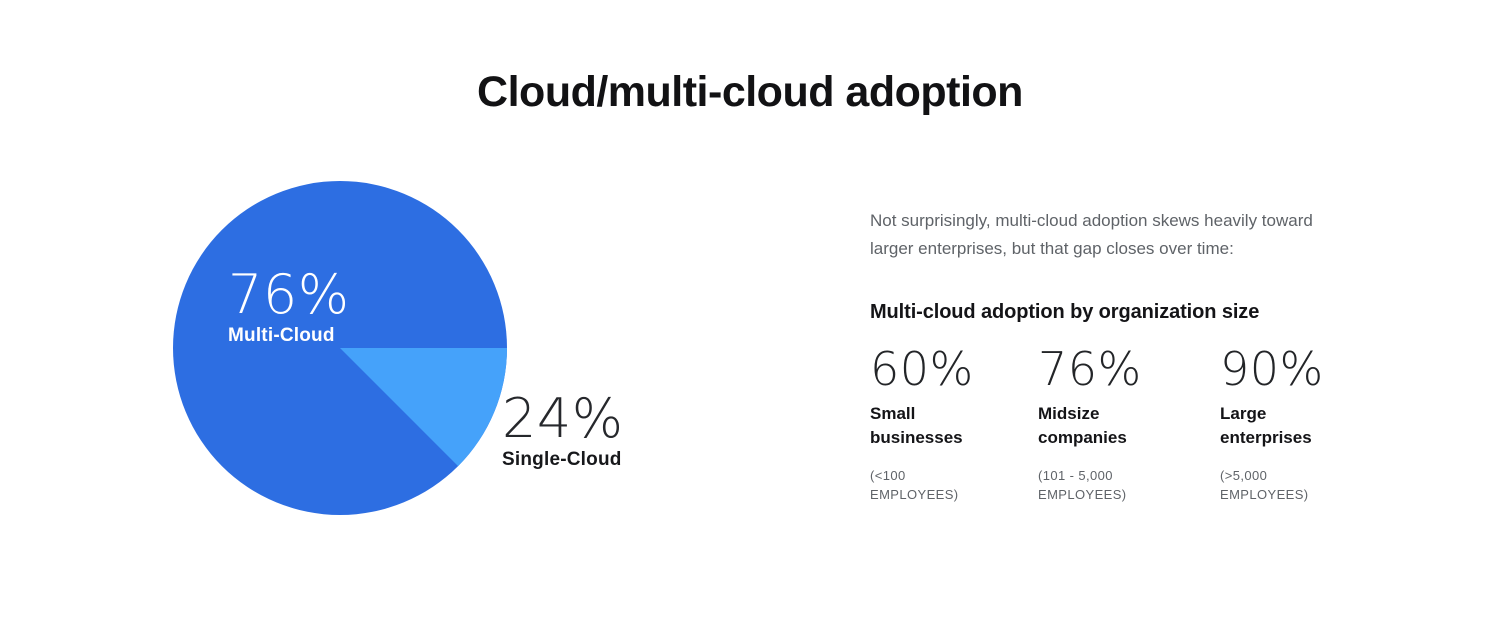 Image resolution: width=1500 pixels, height=637 pixels. What do you see at coordinates (1272, 369) in the screenshot?
I see `stat-value: 90%` at bounding box center [1272, 369].